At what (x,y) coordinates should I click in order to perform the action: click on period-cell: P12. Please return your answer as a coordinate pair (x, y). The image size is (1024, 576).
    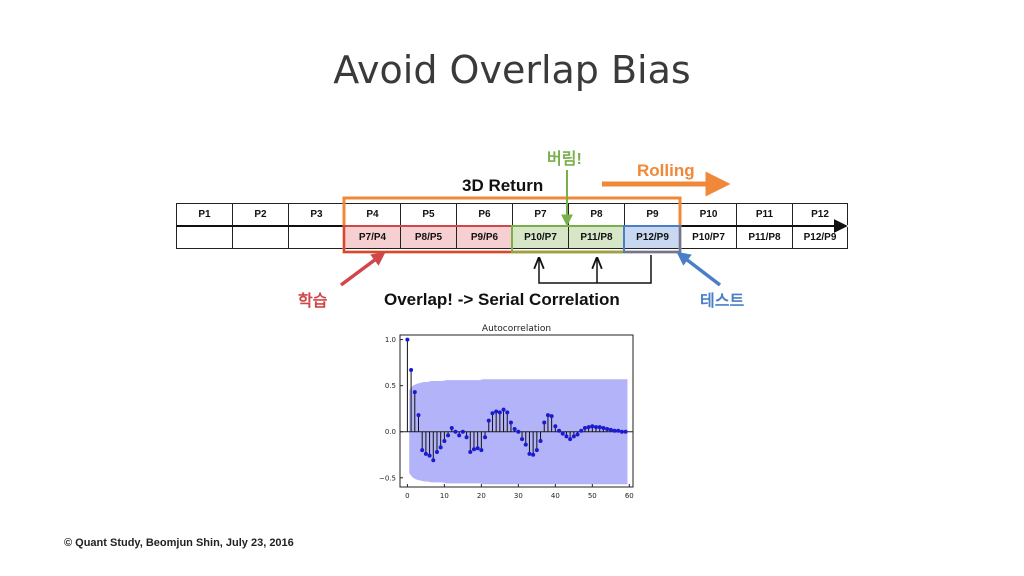
    Looking at the image, I should click on (820, 214).